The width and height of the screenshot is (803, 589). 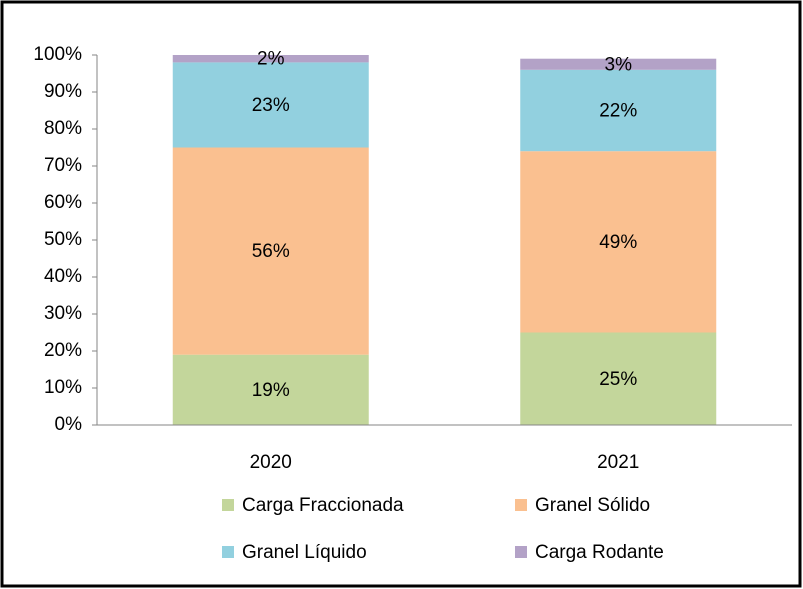 I want to click on legend-label: Granel Sólido, so click(x=592, y=505).